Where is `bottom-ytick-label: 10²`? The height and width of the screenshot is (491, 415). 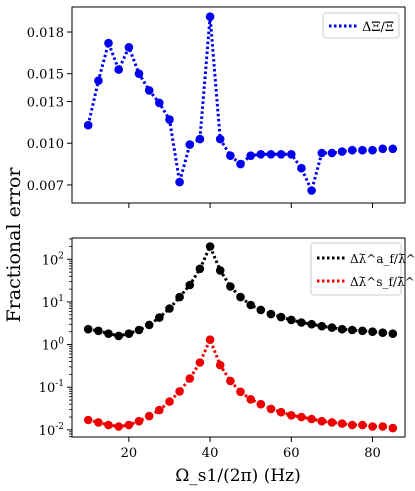 bottom-ytick-label: 10² is located at coordinates (53, 259).